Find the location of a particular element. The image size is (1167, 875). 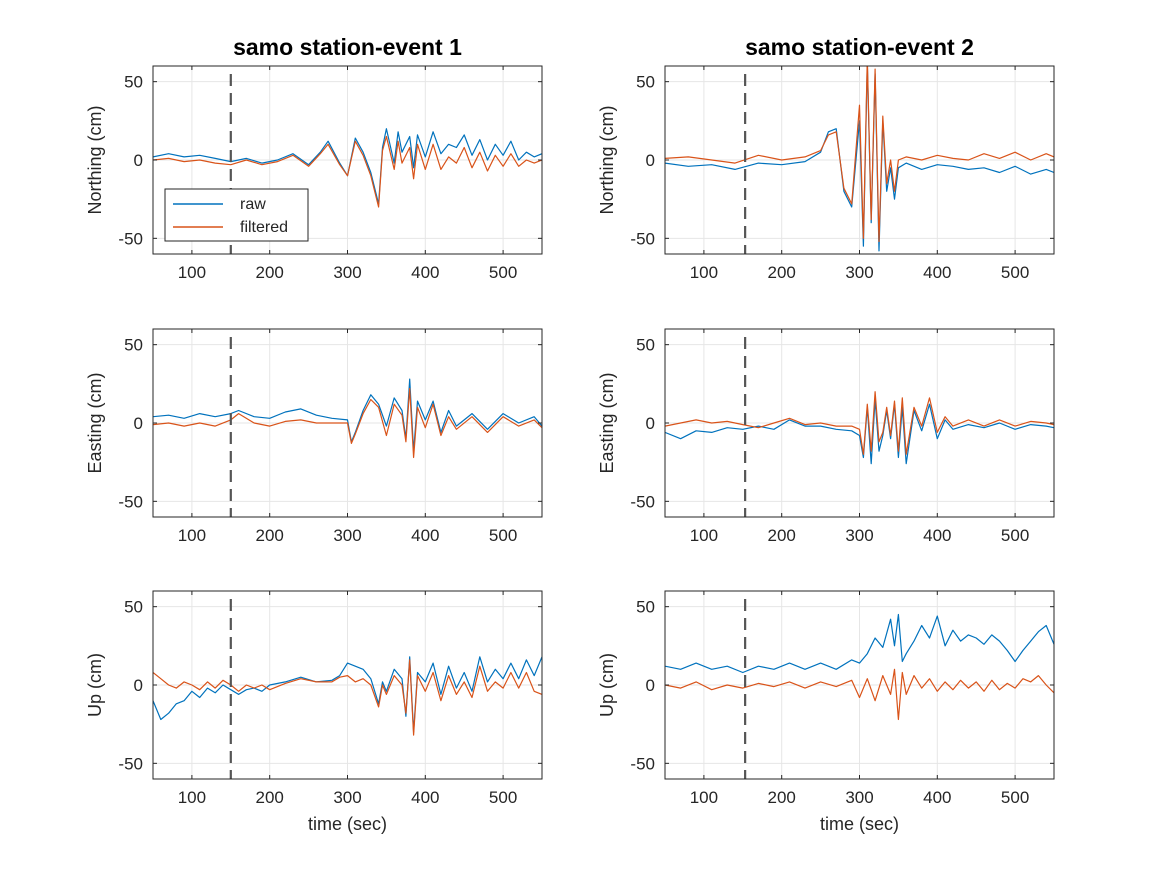

legend-box is located at coordinates (236, 215).